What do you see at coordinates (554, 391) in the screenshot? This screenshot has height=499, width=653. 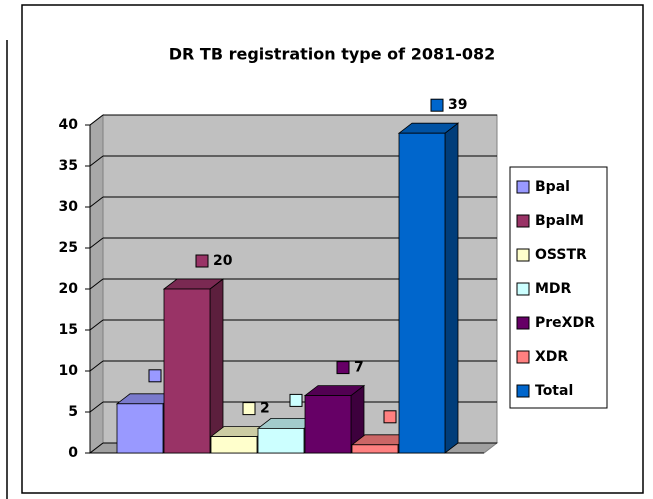 I see `legend-label: Total` at bounding box center [554, 391].